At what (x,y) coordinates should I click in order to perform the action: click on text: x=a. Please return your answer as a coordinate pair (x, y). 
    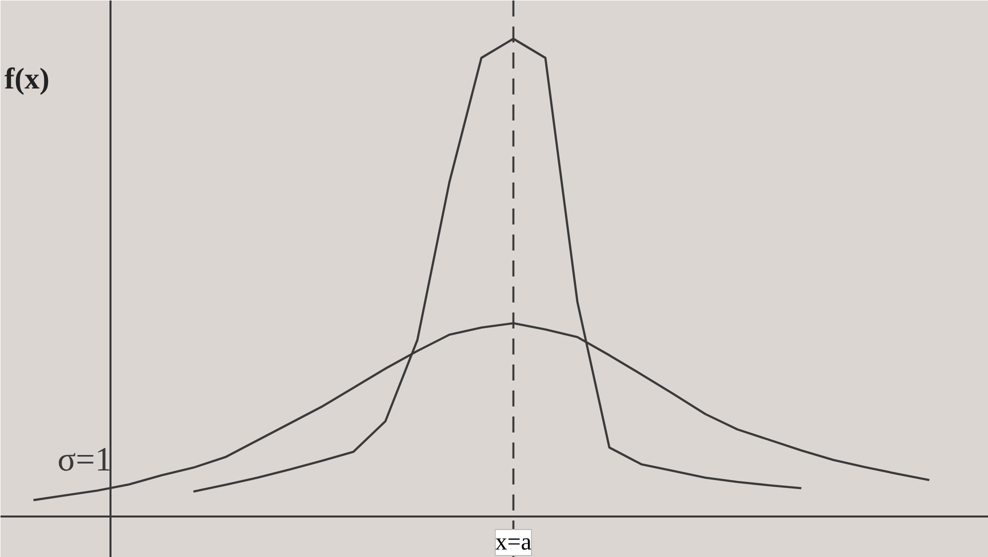
    Looking at the image, I should click on (513, 543).